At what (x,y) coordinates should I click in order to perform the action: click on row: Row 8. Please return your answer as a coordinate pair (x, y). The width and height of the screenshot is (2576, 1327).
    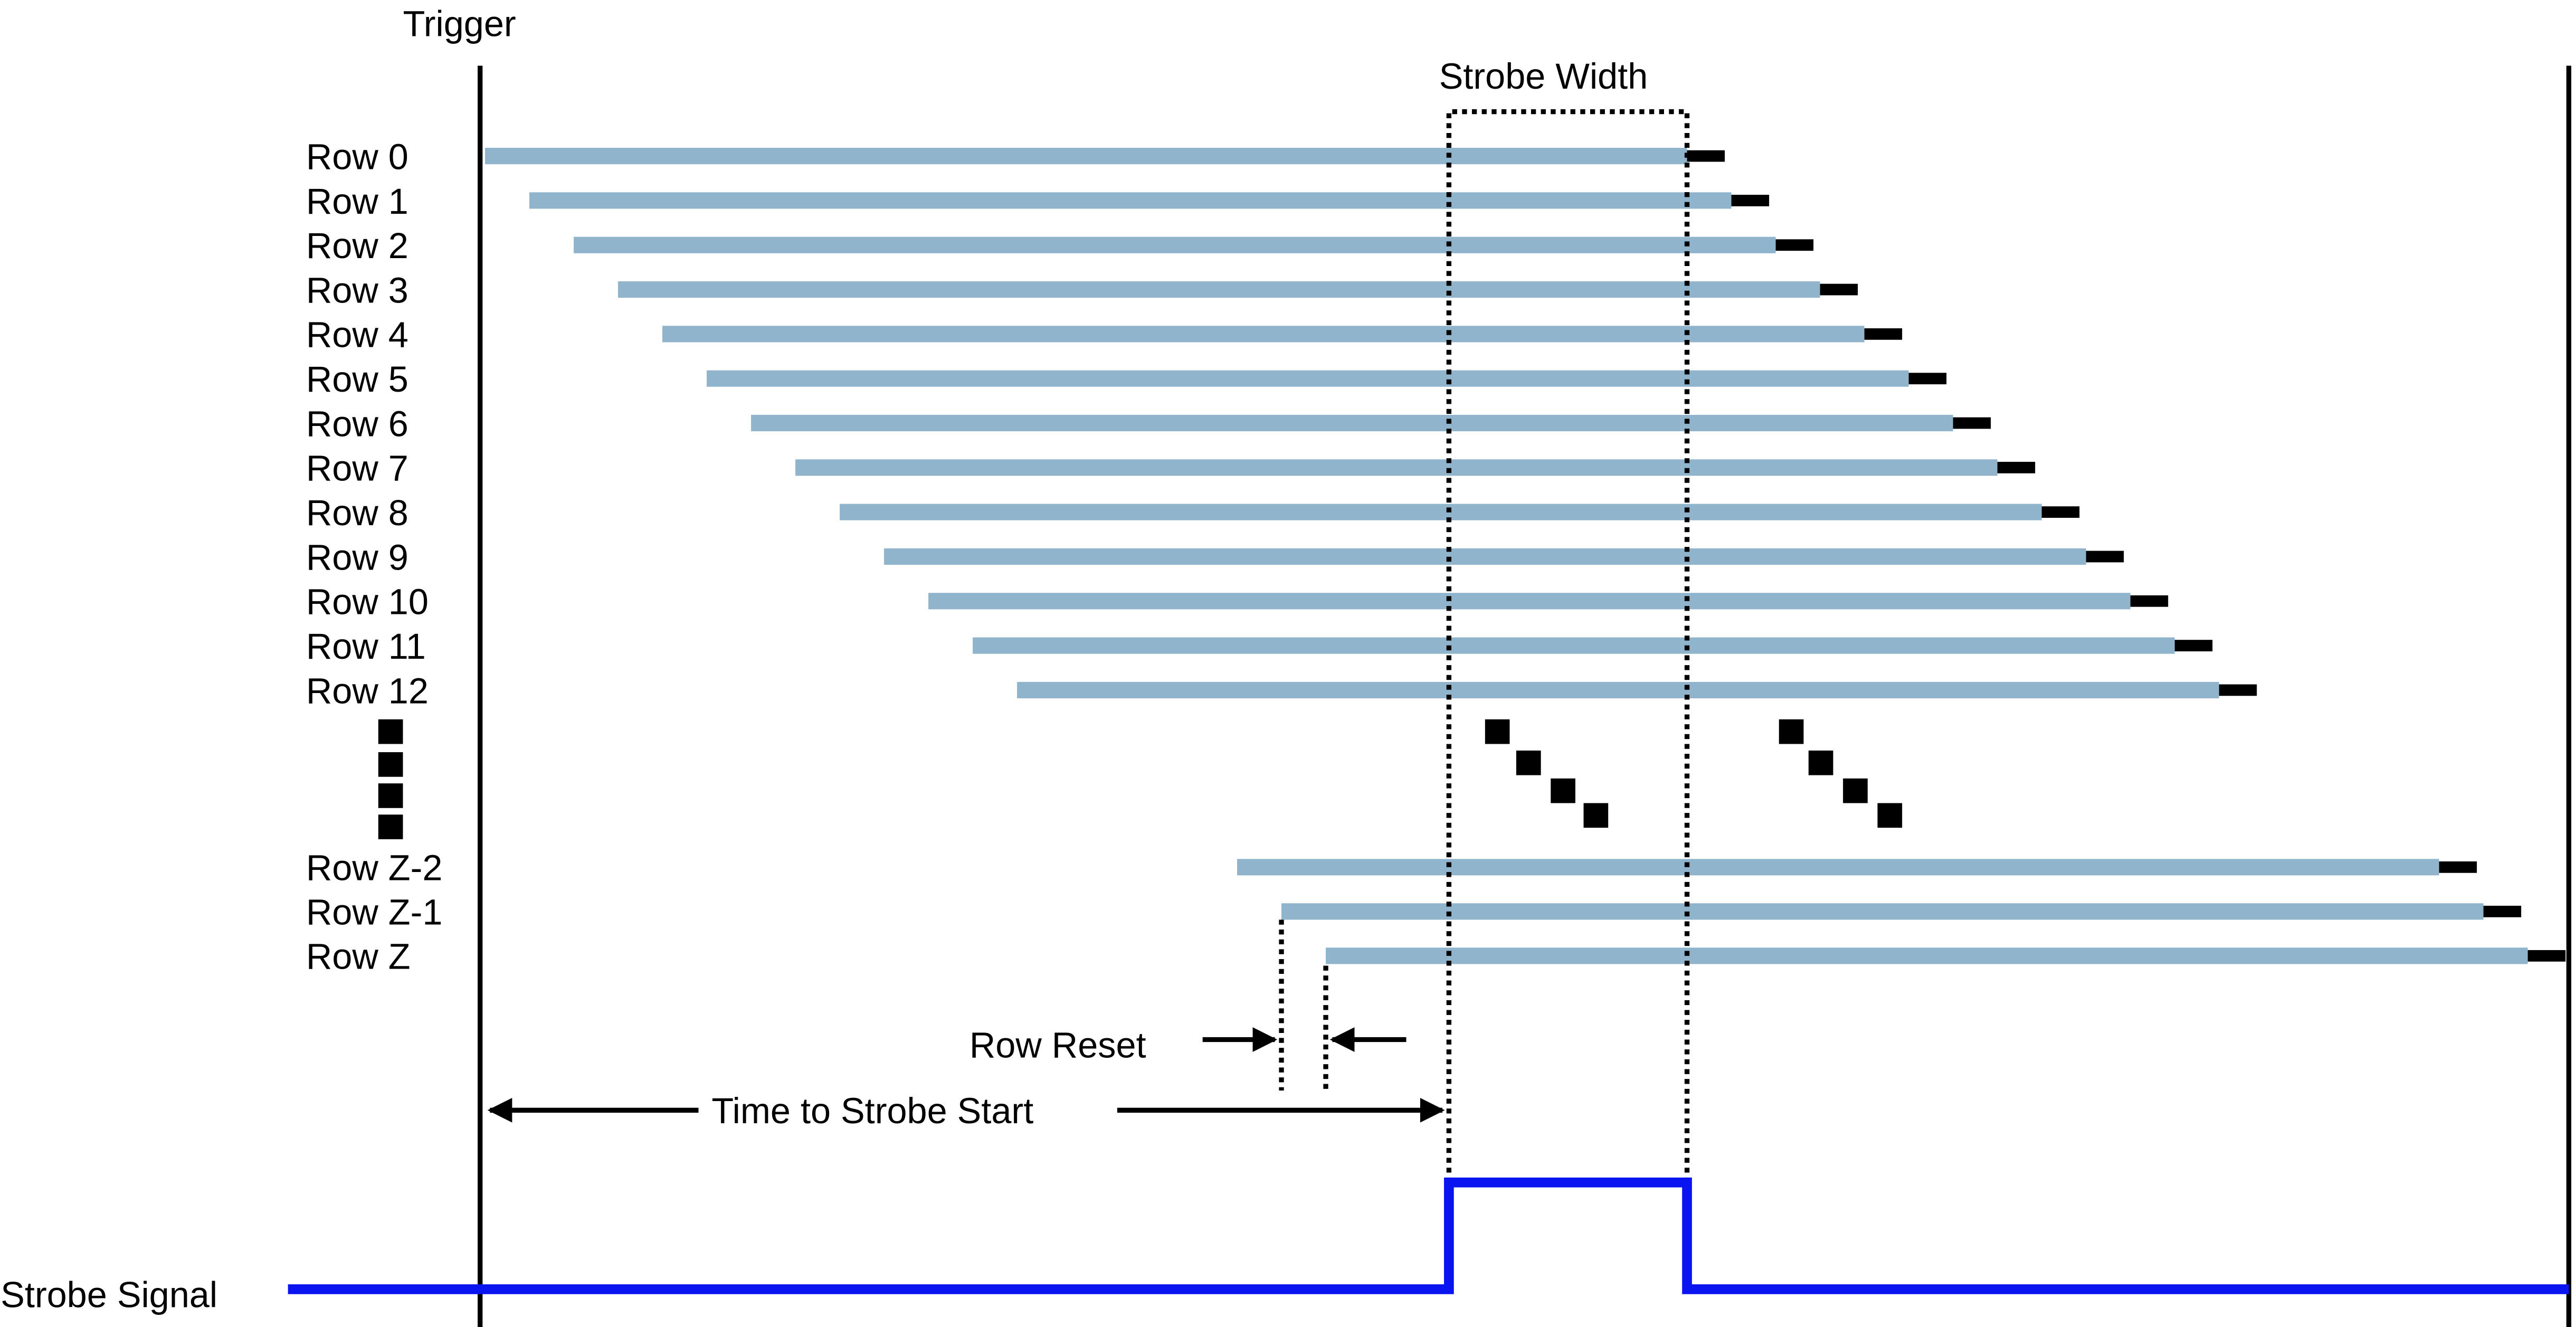
    Looking at the image, I should click on (1193, 512).